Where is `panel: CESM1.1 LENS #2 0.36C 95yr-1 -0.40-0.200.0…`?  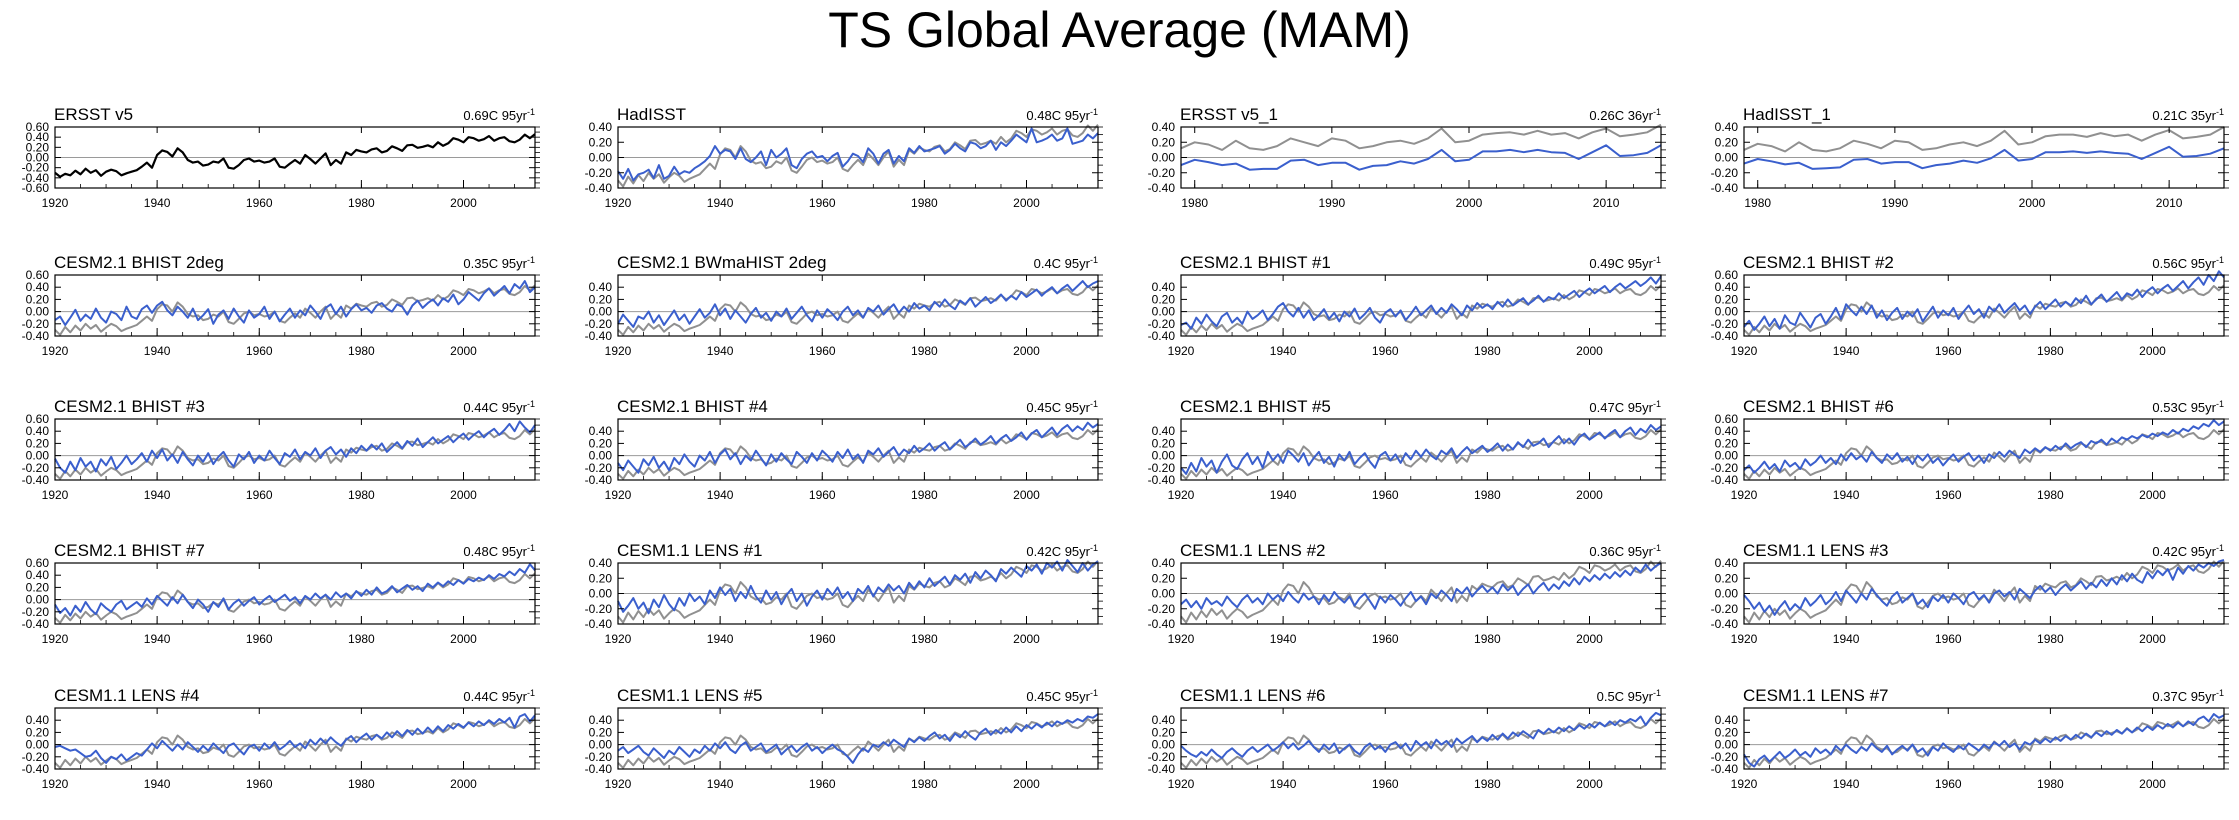 panel: CESM1.1 LENS #2 0.36C 95yr-1 -0.40-0.200.0… is located at coordinates (1407, 593).